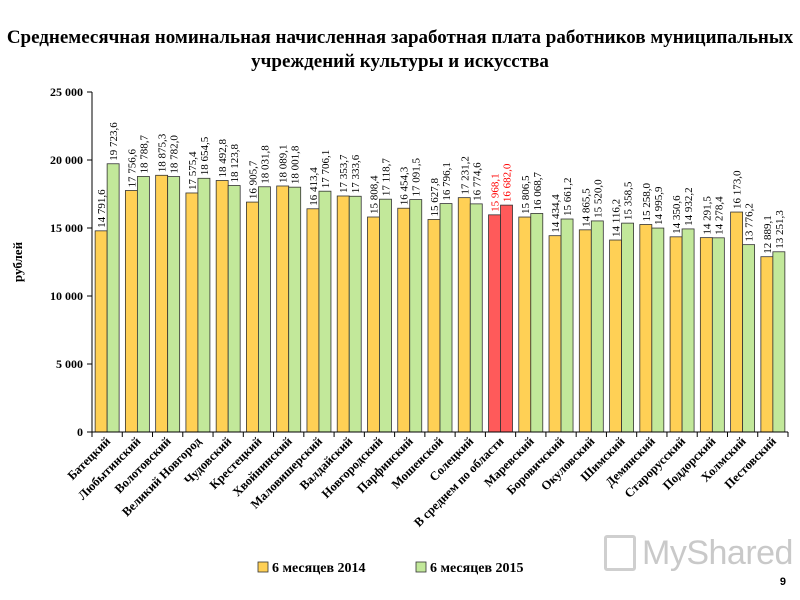 Image resolution: width=800 pixels, height=600 pixels. What do you see at coordinates (538, 190) in the screenshot?
I see `data-label: 16 068,7` at bounding box center [538, 190].